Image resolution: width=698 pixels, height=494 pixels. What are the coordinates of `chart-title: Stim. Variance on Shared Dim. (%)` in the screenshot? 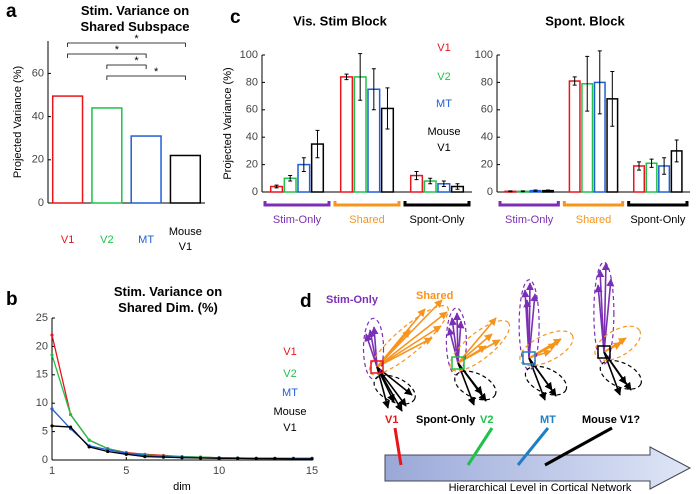 It's located at (168, 299).